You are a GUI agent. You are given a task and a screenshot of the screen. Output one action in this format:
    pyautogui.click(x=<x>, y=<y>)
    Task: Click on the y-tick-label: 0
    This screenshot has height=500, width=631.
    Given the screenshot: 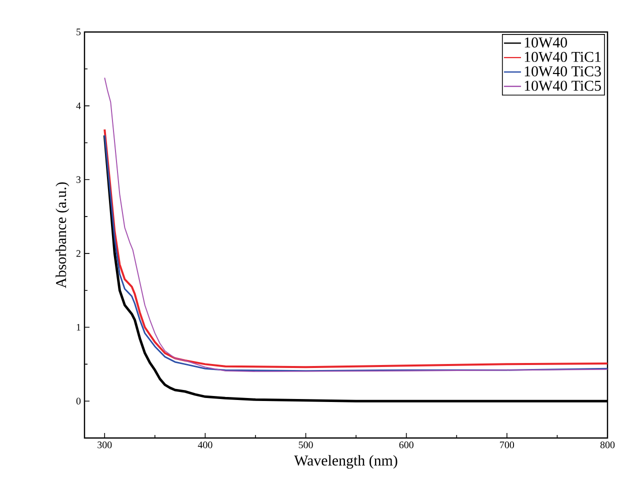 What is the action you would take?
    pyautogui.click(x=78, y=401)
    